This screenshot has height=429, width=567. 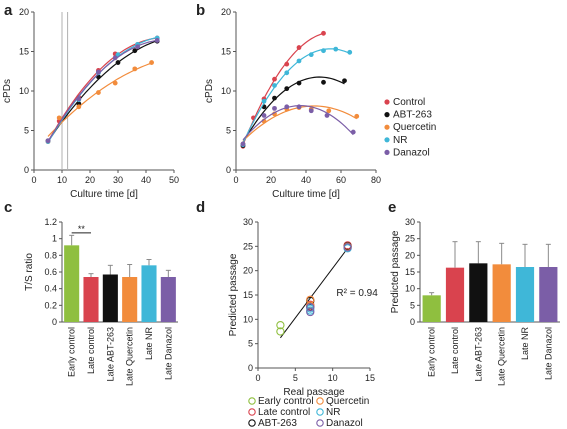 I want to click on y-tick-label: 15, so click(x=226, y=52).